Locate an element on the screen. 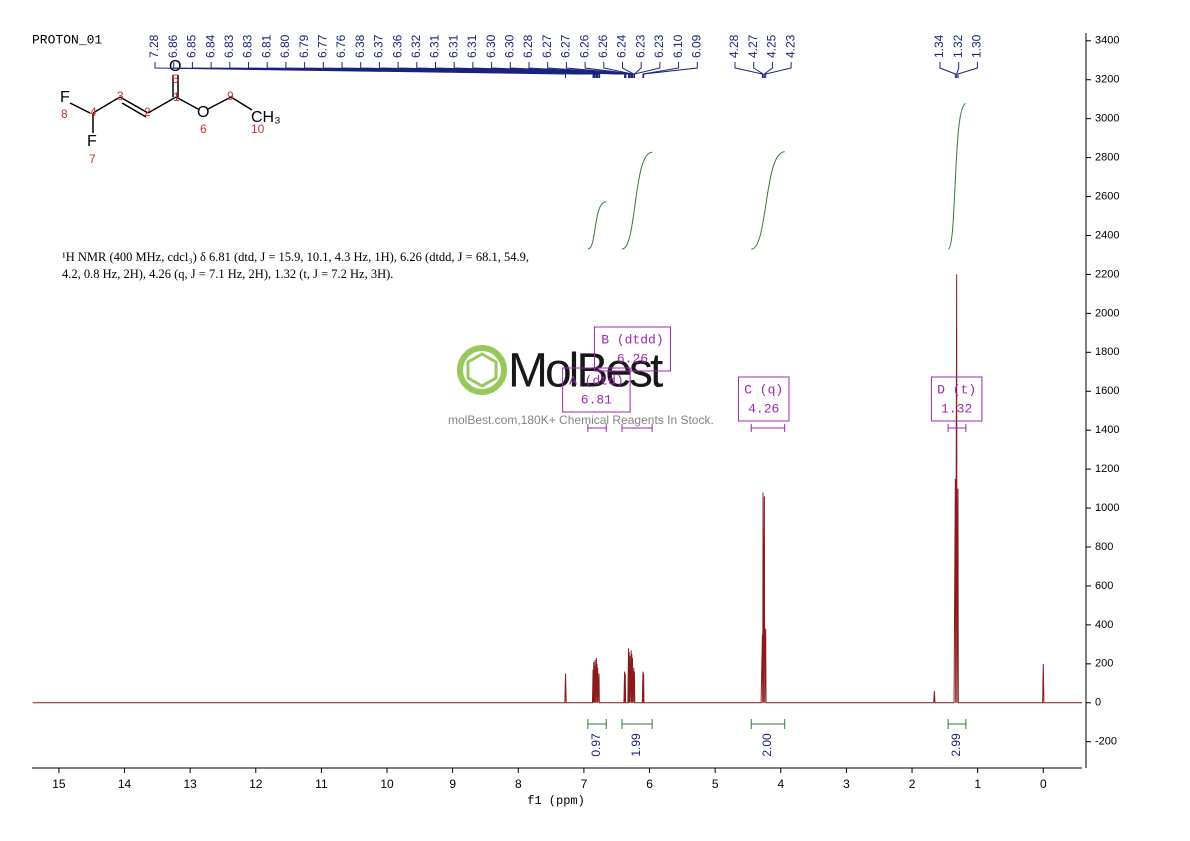 The height and width of the screenshot is (841, 1190). y-tick-label: 1800 is located at coordinates (1107, 352).